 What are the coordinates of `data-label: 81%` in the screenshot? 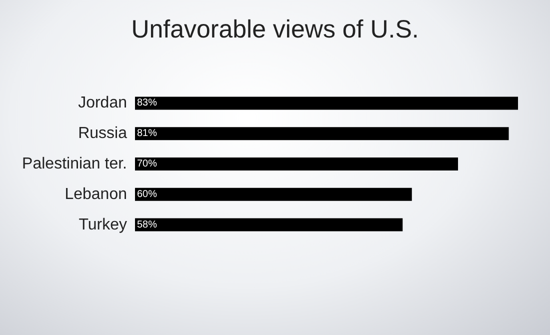 It's located at (147, 134).